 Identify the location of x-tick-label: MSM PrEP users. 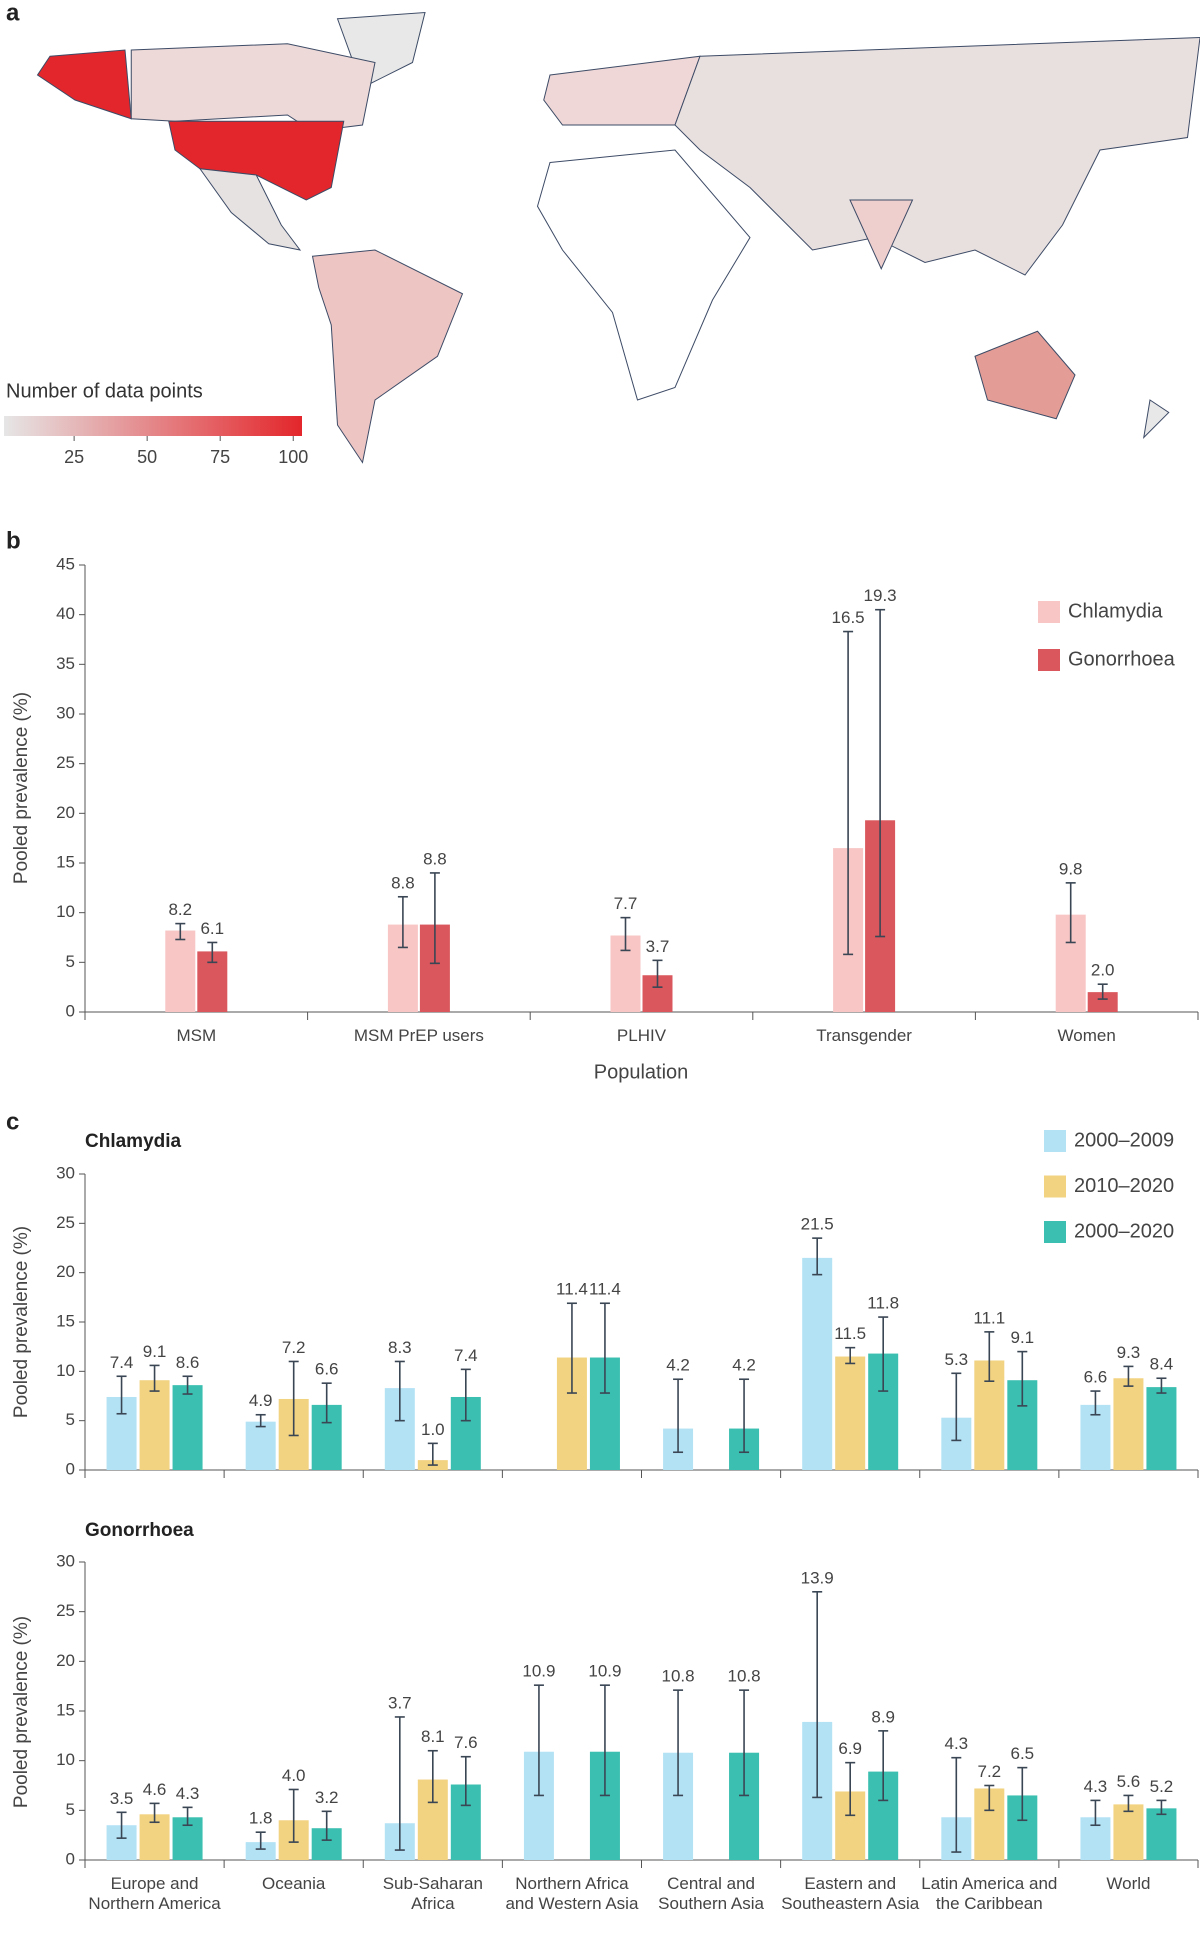
(418, 1035).